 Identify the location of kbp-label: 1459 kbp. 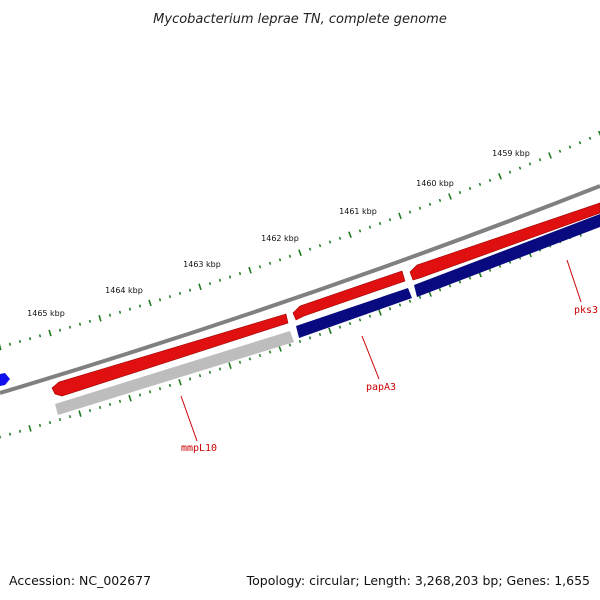
(511, 153).